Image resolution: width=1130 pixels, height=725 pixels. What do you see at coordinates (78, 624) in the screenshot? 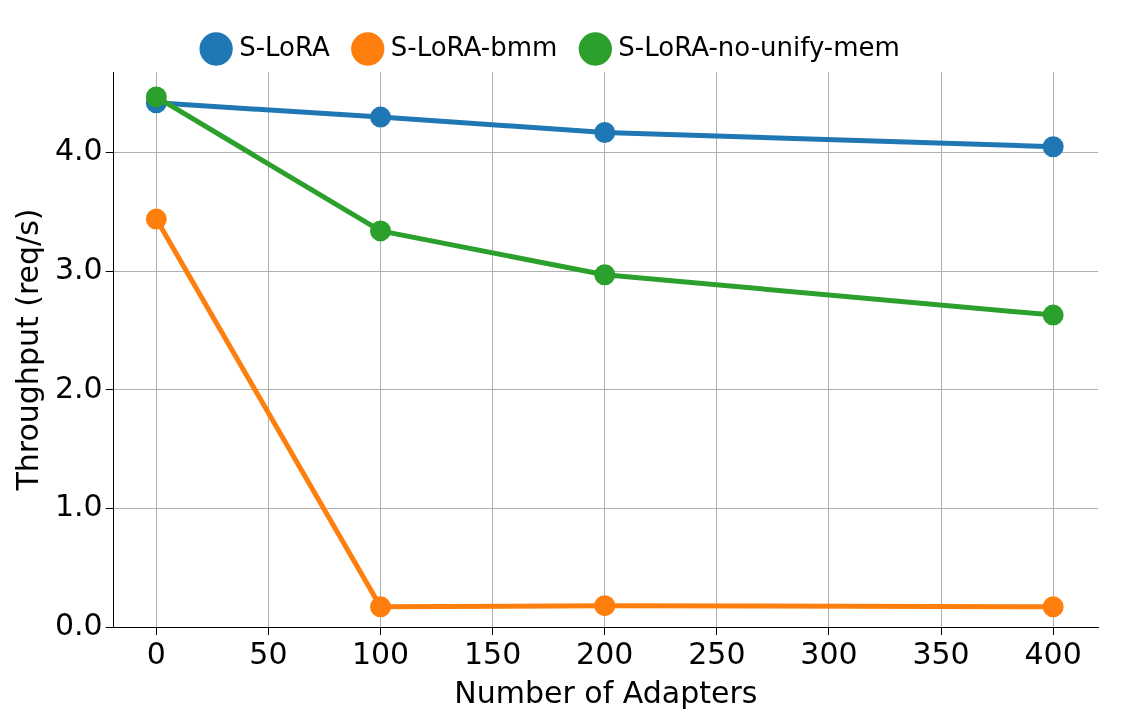
I see `y-tick-label: 0.0` at bounding box center [78, 624].